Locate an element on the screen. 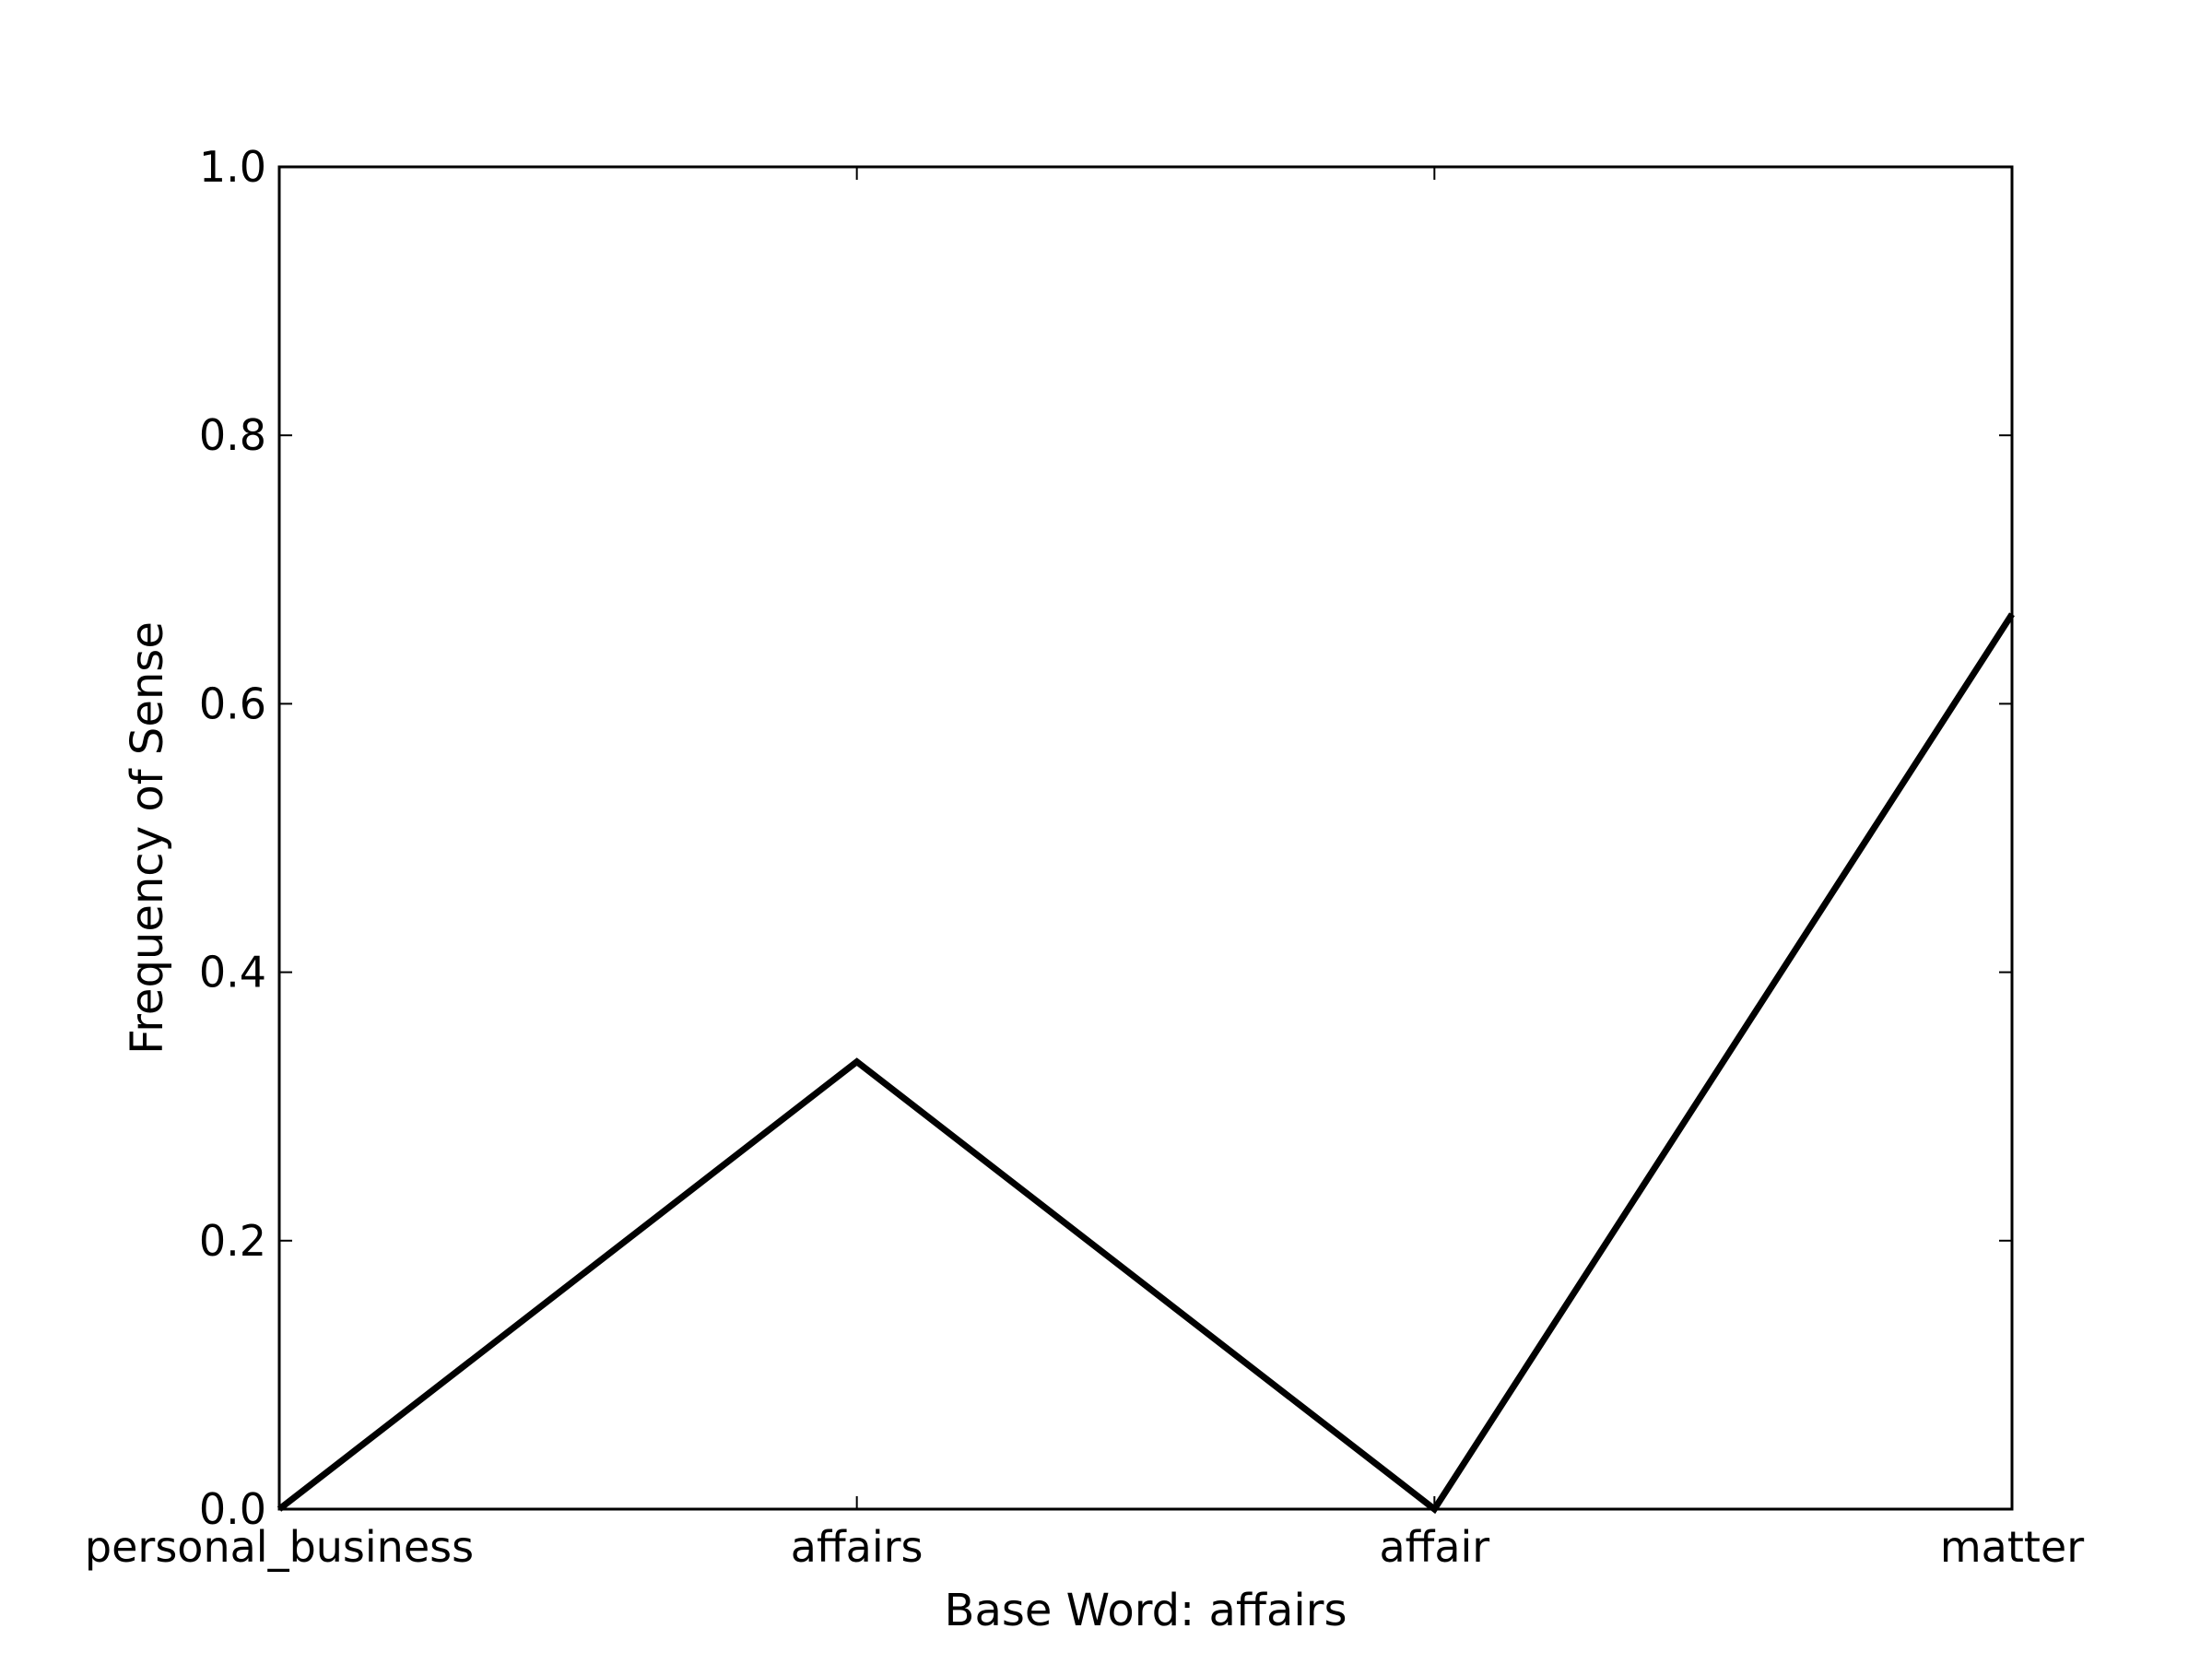  x-tick-label: affairs is located at coordinates (857, 1547).